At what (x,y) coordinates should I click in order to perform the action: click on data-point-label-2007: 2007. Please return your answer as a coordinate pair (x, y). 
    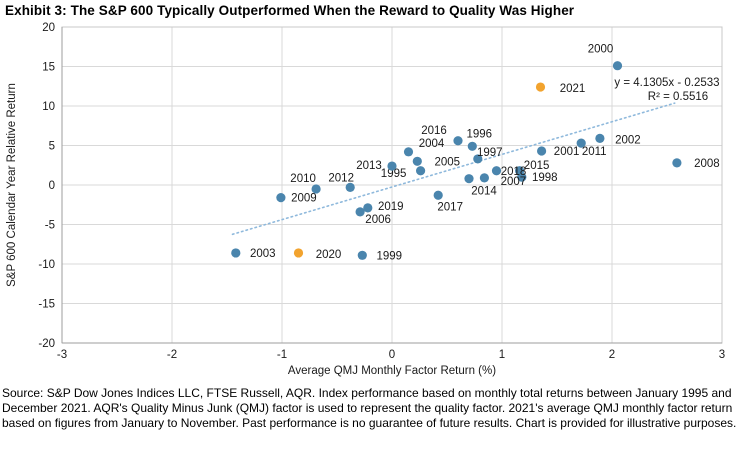
    Looking at the image, I should click on (514, 182).